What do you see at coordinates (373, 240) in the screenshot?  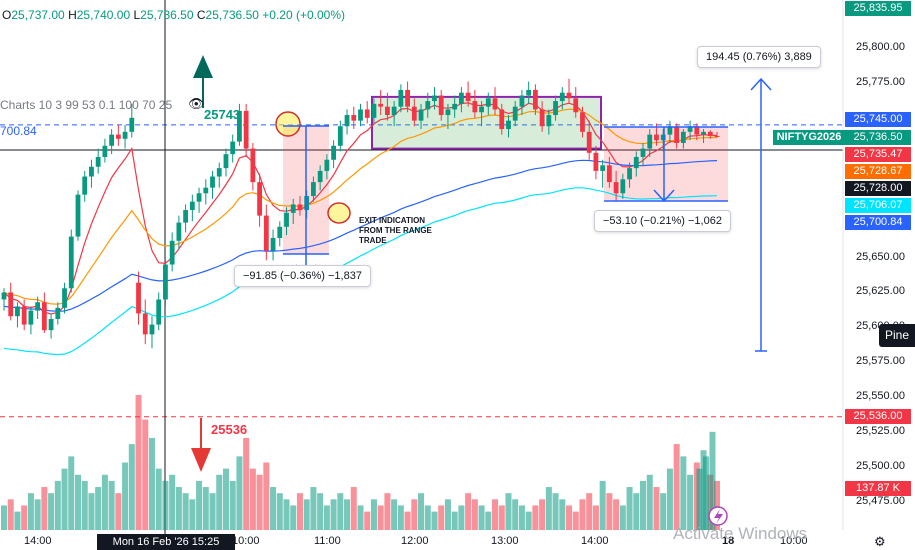 I see `exit-note-line-3: TRADE` at bounding box center [373, 240].